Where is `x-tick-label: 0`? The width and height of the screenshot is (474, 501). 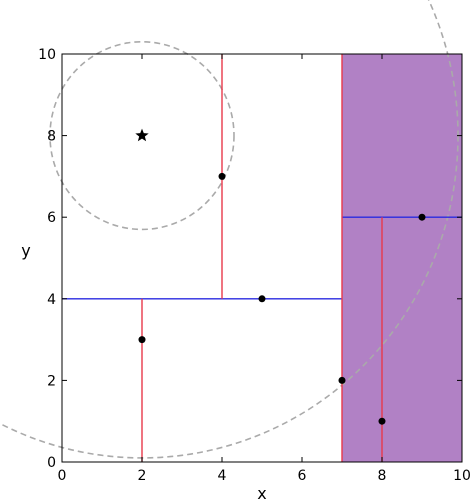
x-tick-label: 0 is located at coordinates (62, 476).